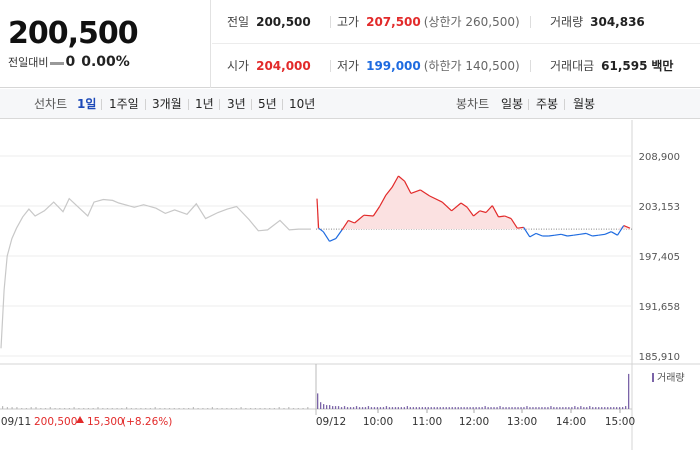 This screenshot has width=700, height=450. Describe the element at coordinates (51, 104) in the screenshot. I see `line-chart-label: 선차트` at that location.